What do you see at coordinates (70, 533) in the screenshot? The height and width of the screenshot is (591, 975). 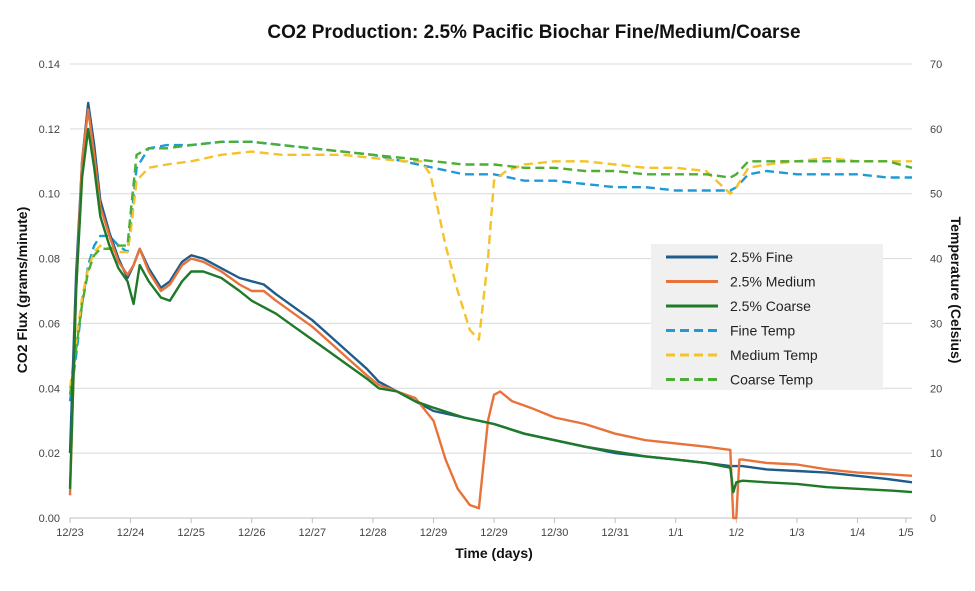 I see `x-tick-label: 12/23` at bounding box center [70, 533].